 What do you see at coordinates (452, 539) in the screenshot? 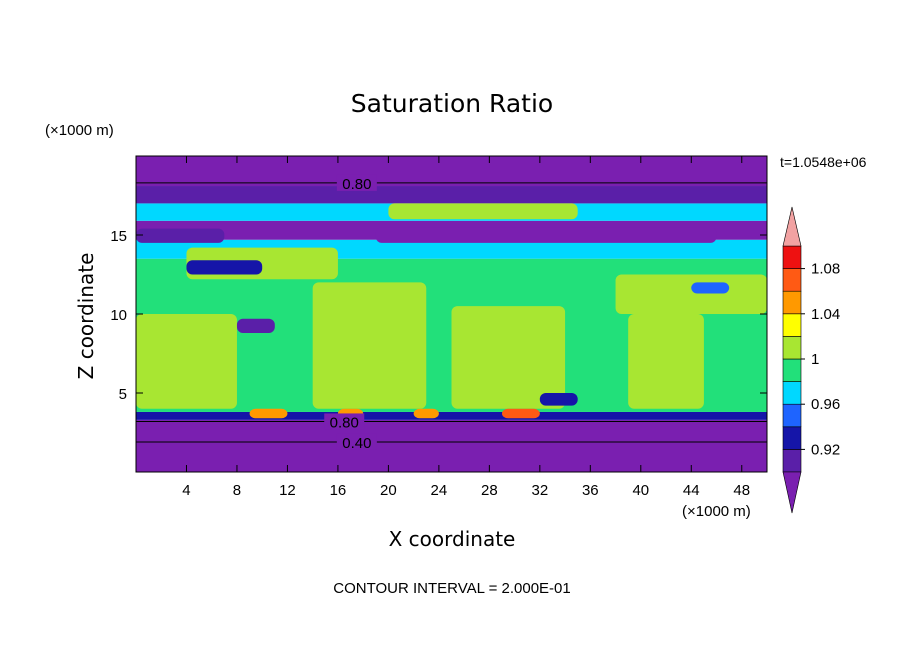
I see `x-axis-label: X coordinate` at bounding box center [452, 539].